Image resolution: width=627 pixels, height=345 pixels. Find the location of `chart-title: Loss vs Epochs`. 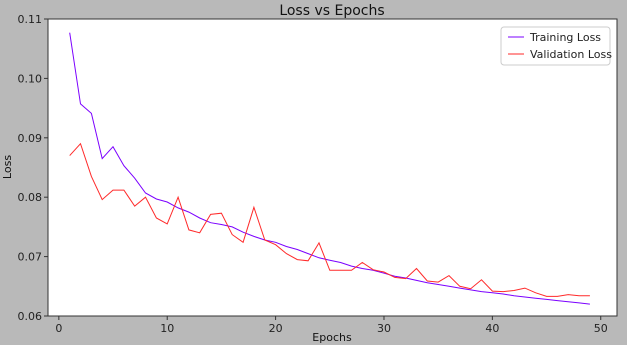

chart-title: Loss vs Epochs is located at coordinates (331, 11).